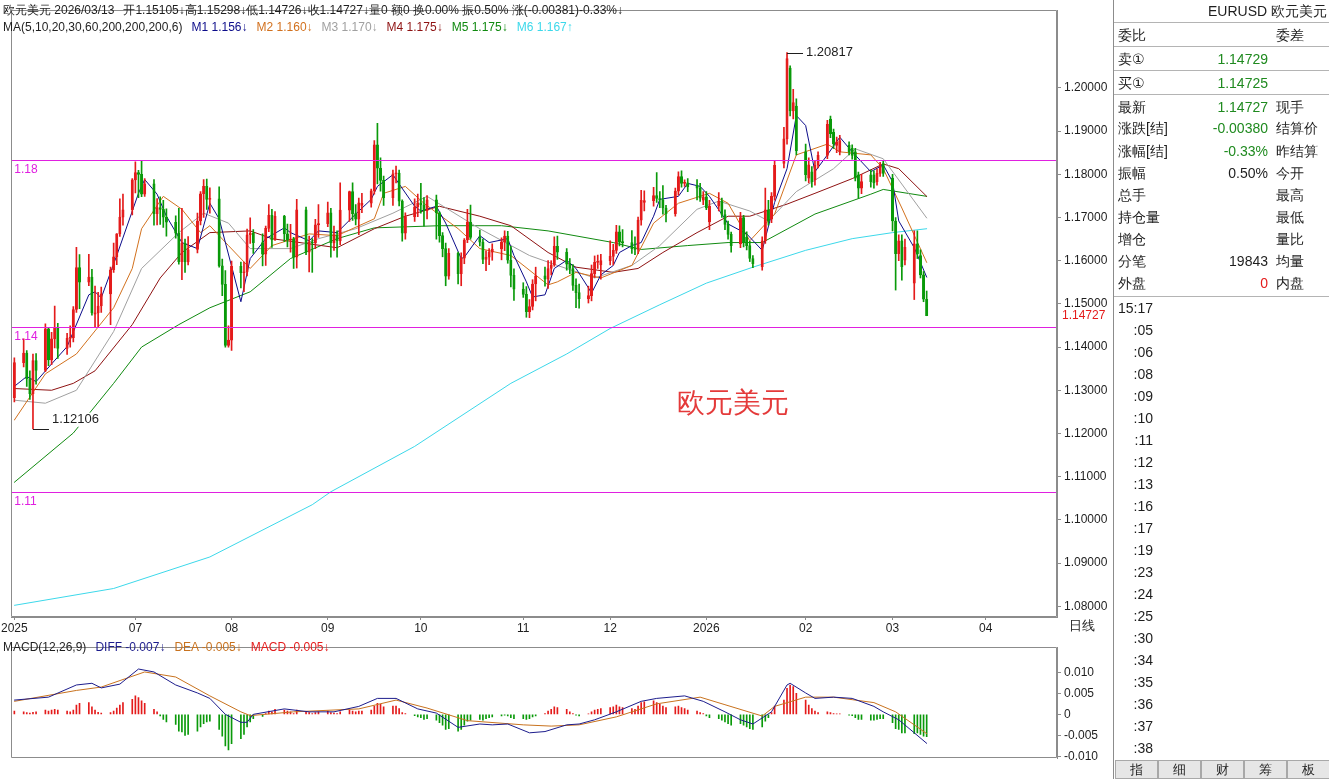 The height and width of the screenshot is (779, 1329). What do you see at coordinates (1143, 440) in the screenshot?
I see `text: :11` at bounding box center [1143, 440].